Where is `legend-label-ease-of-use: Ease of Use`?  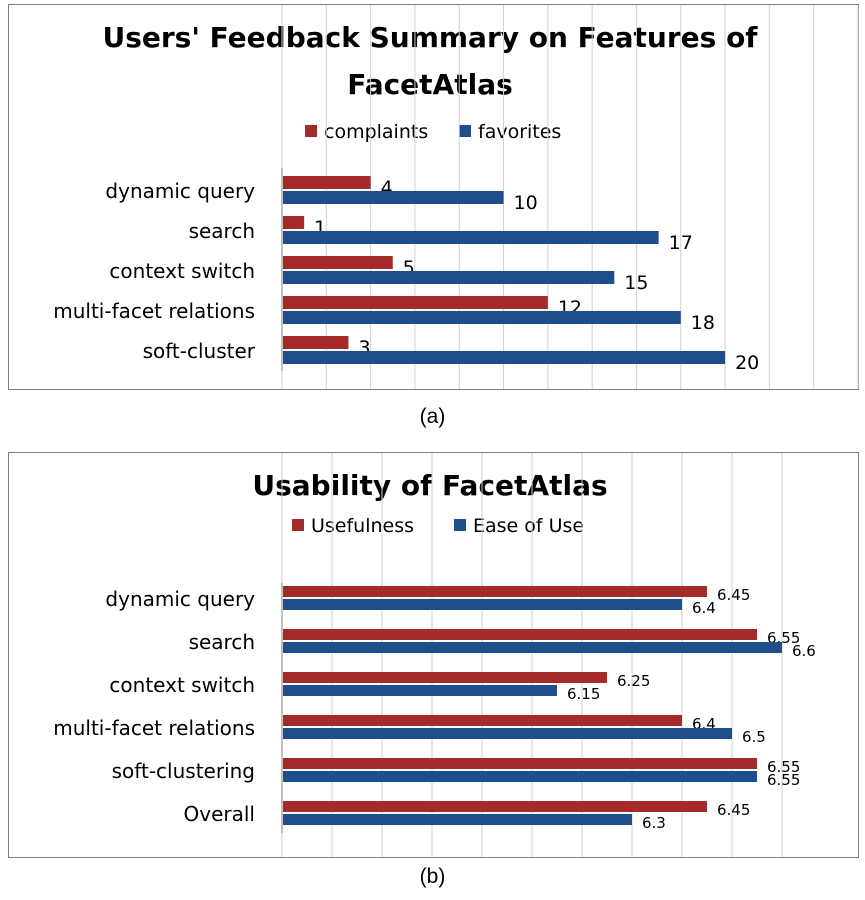
legend-label-ease-of-use: Ease of Use is located at coordinates (528, 526).